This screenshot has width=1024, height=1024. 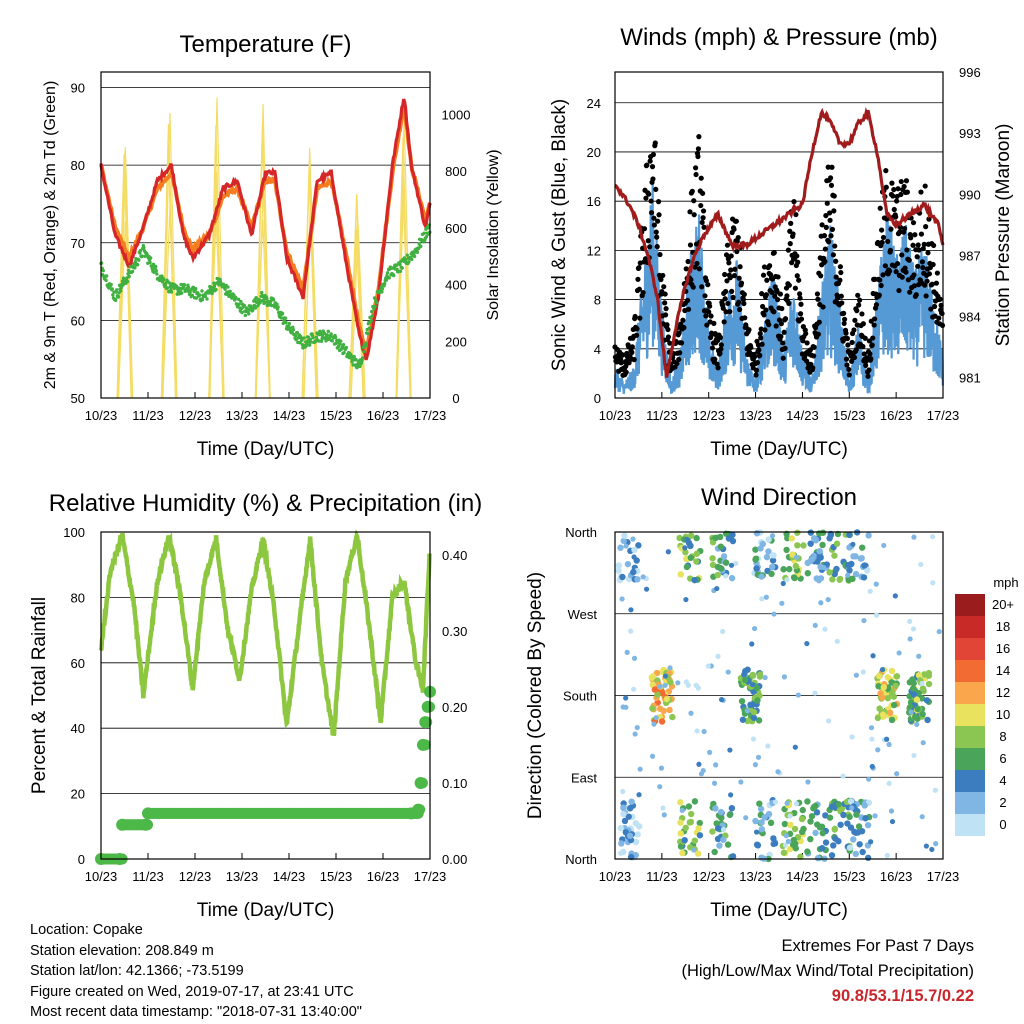 I want to click on y-tick-label: 20, so click(x=594, y=152).